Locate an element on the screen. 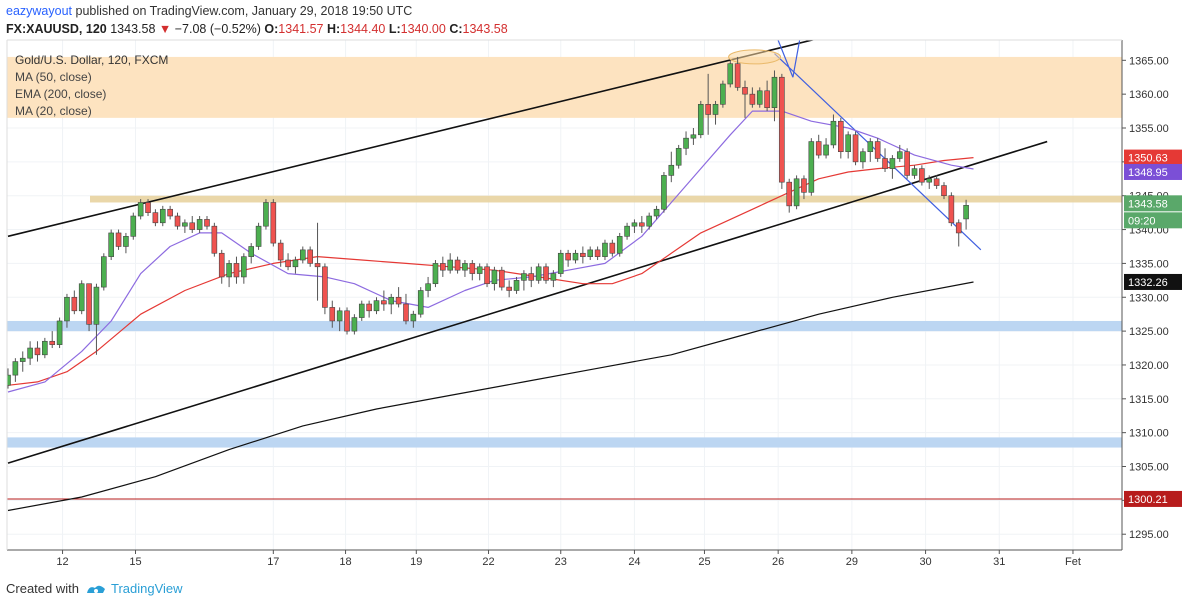 The width and height of the screenshot is (1184, 607). y-tick-label: 1365.00 is located at coordinates (1149, 61).